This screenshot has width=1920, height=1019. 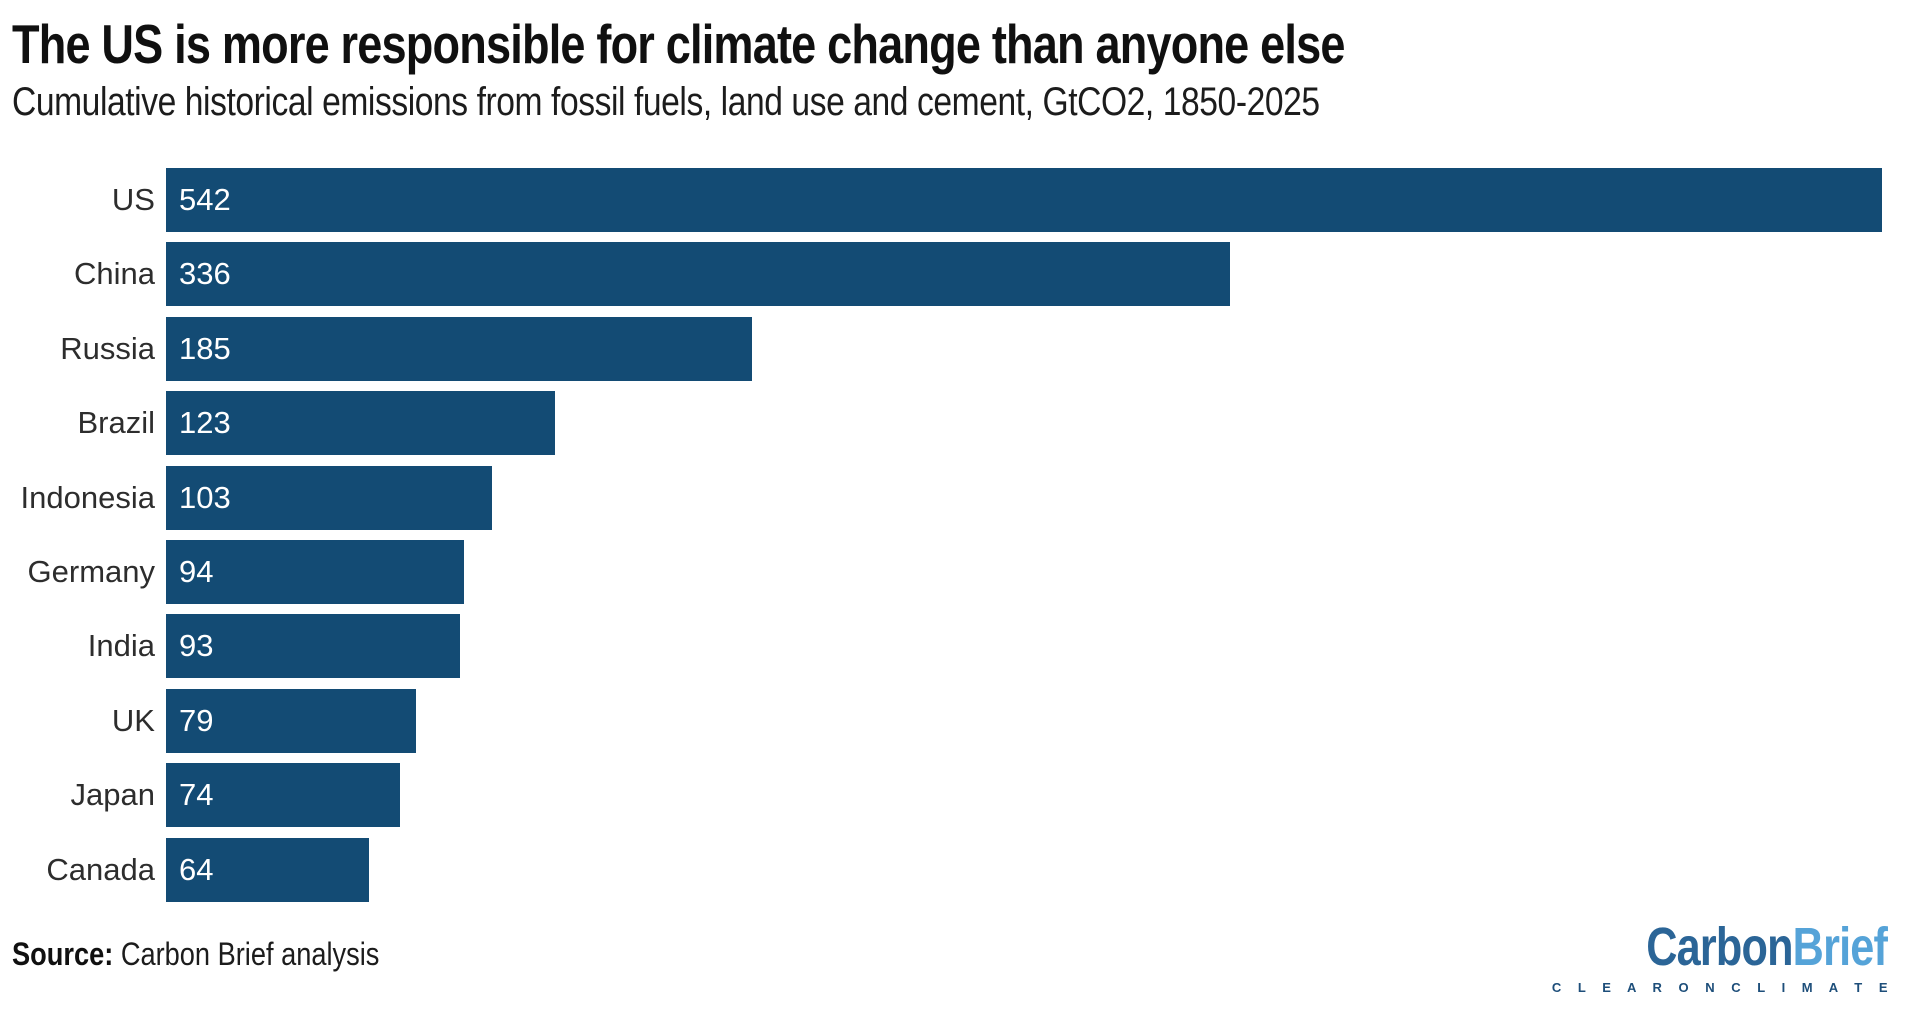 What do you see at coordinates (196, 869) in the screenshot?
I see `bar-value-label: 64` at bounding box center [196, 869].